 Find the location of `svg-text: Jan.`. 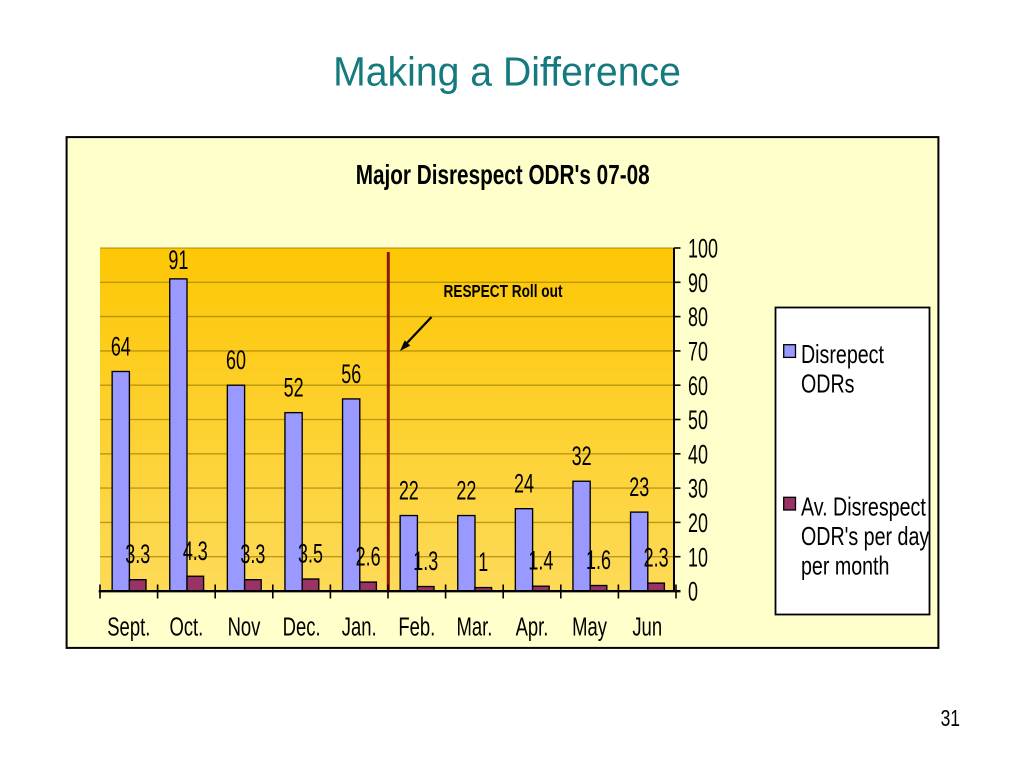

svg-text: Jan. is located at coordinates (359, 626).